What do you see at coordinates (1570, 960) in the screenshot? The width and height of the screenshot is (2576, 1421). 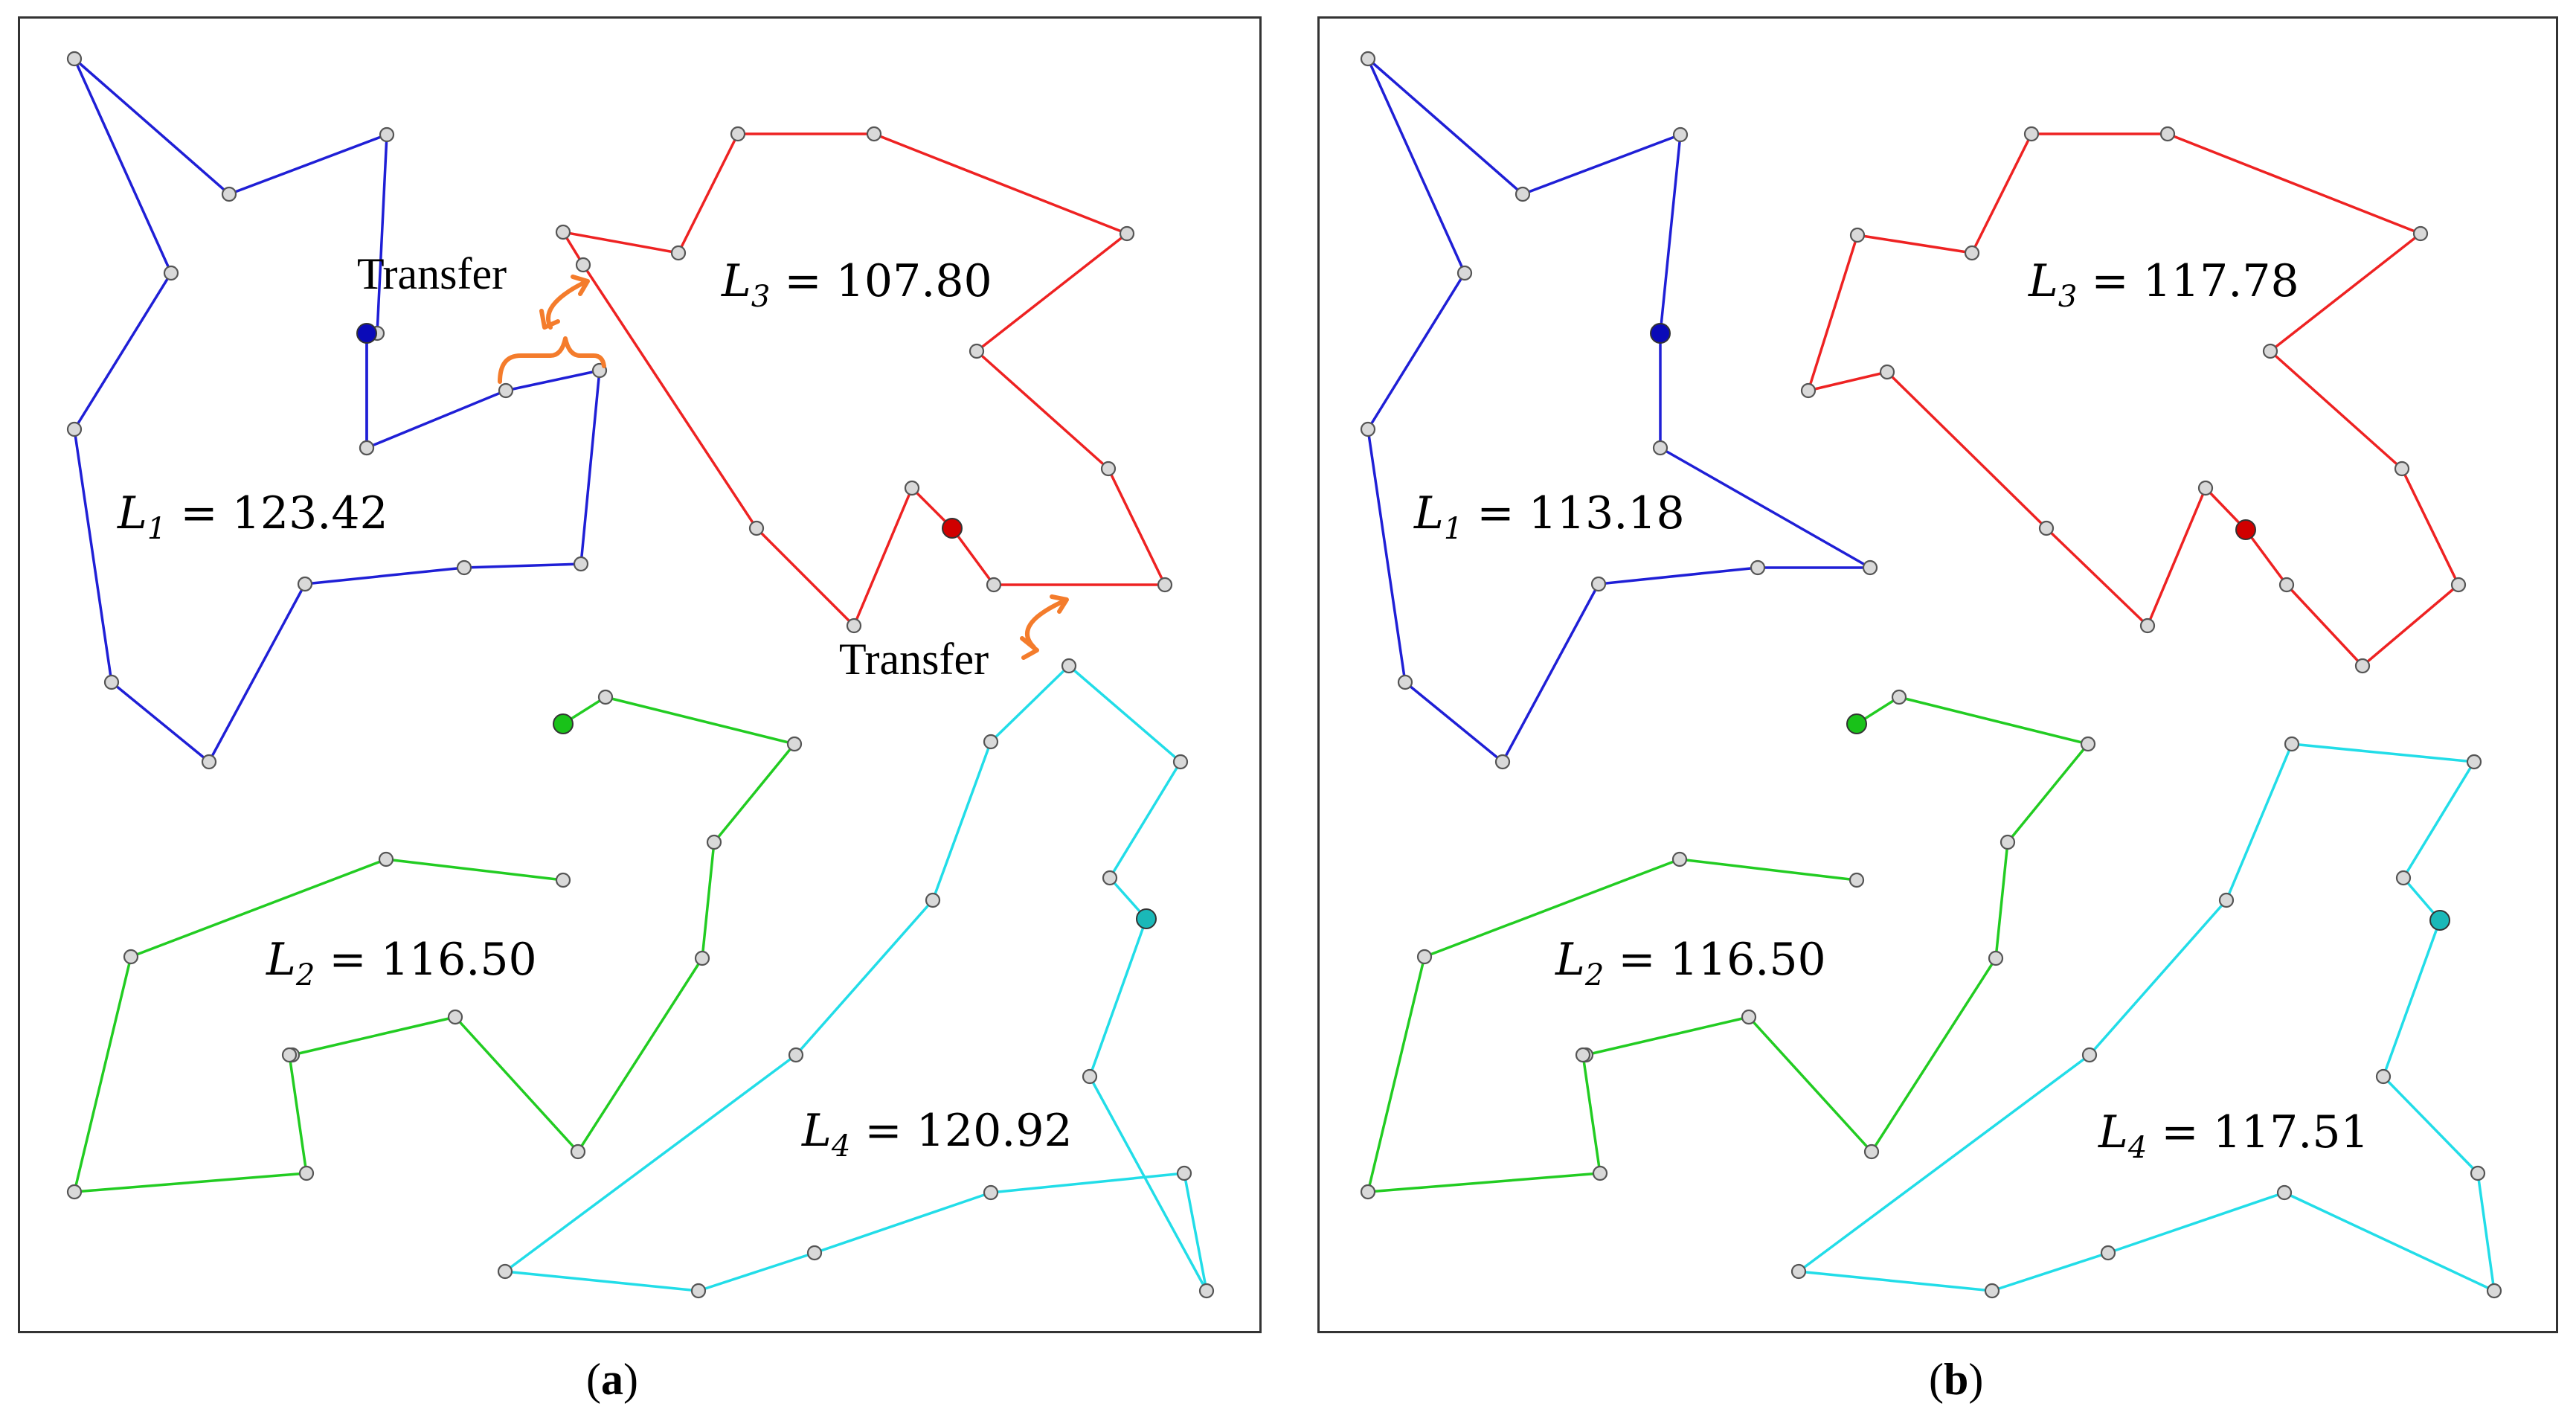 I see `route-2-symbol: L` at bounding box center [1570, 960].